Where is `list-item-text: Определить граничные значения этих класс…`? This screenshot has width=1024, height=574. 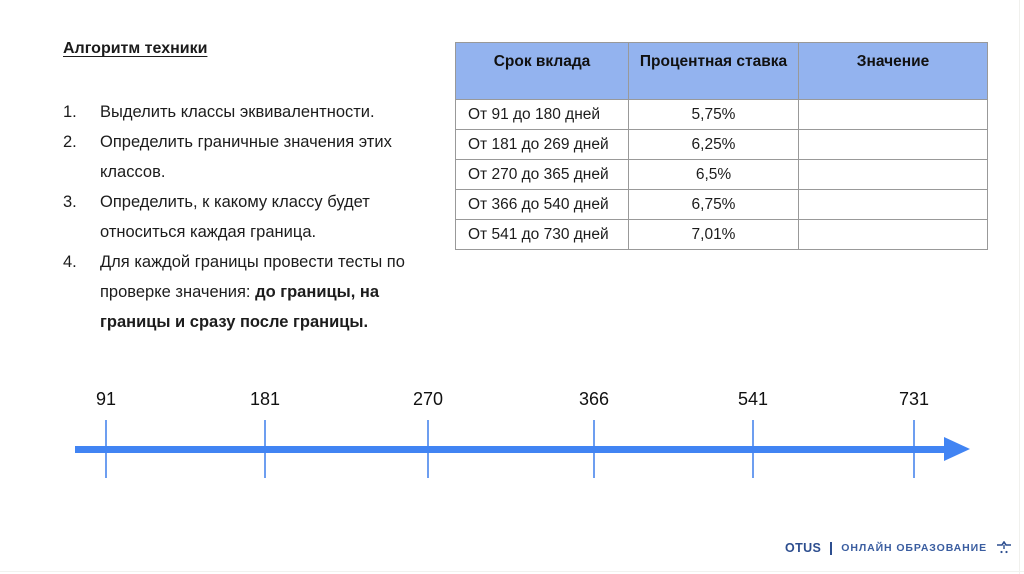
list-item-text: Определить граничные значения этих класс… is located at coordinates (270, 157).